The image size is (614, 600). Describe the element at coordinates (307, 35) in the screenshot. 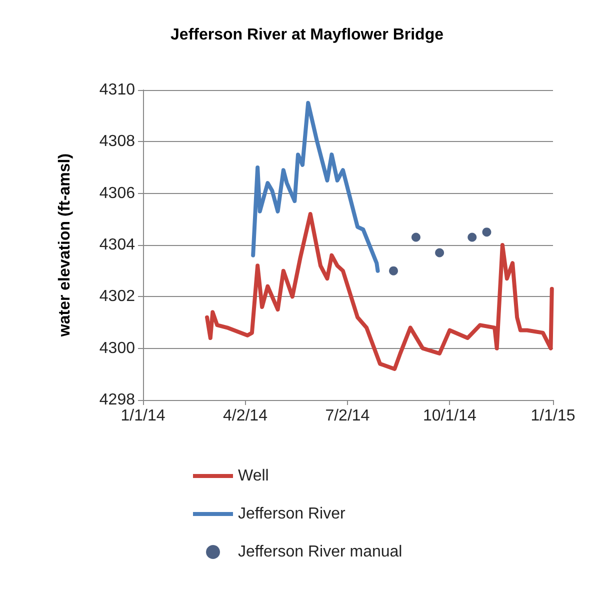

I see `chart-title: Jefferson River at Mayflower Bridge` at that location.